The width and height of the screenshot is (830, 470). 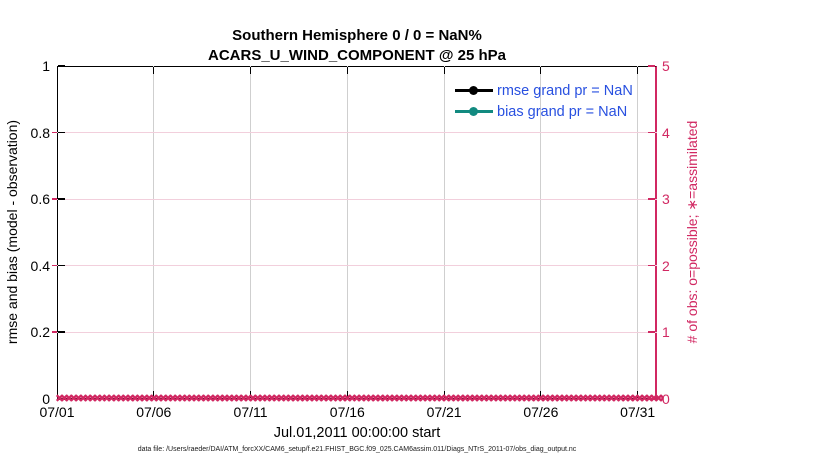 What do you see at coordinates (40, 199) in the screenshot?
I see `left-tick-label: 0.6` at bounding box center [40, 199].